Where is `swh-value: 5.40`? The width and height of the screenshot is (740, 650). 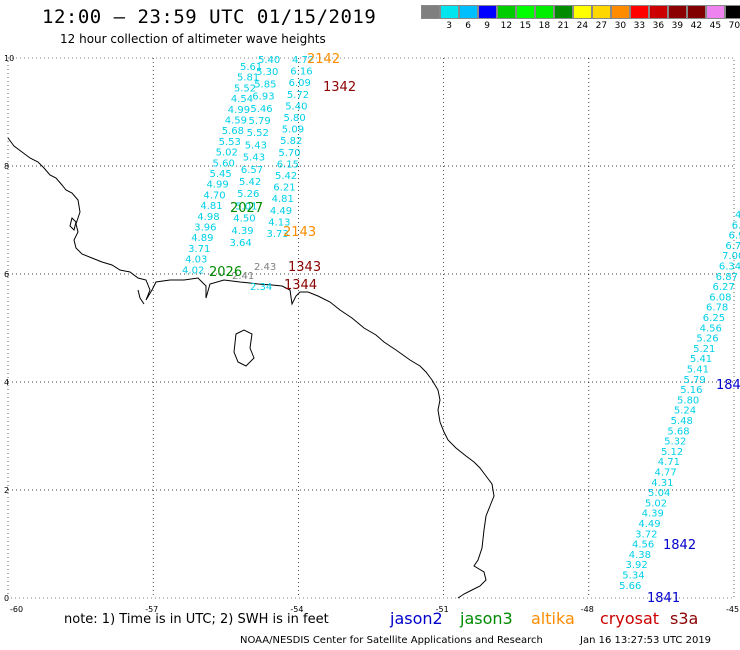 swh-value: 5.40 is located at coordinates (296, 106).